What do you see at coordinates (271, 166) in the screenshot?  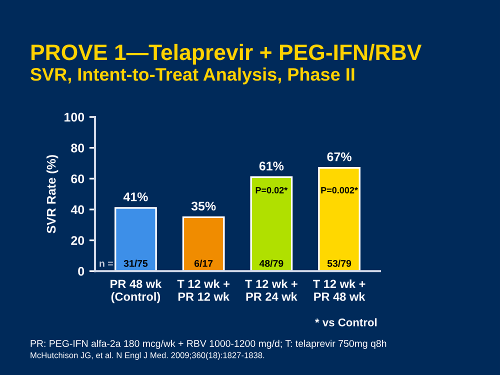 I see `data-label: 61%` at bounding box center [271, 166].